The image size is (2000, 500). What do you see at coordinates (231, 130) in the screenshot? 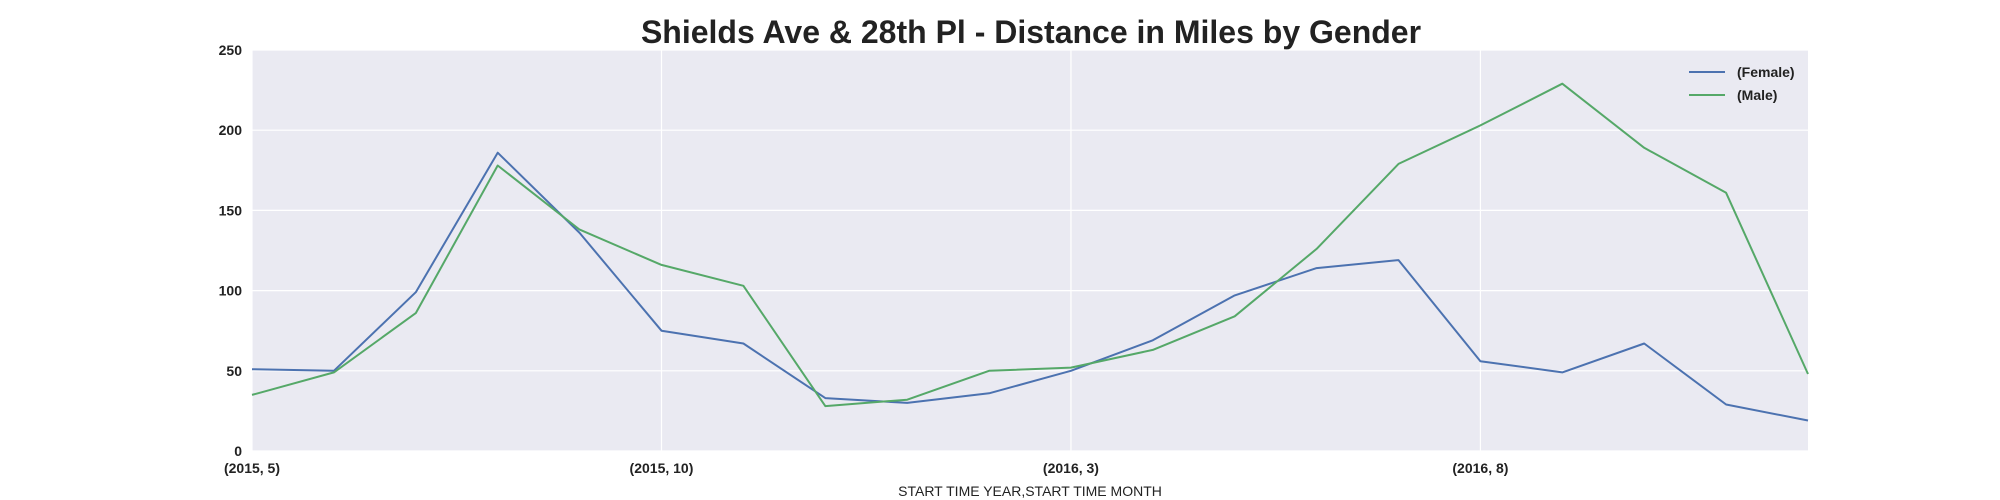
I see `y-tick-label: 200` at bounding box center [231, 130].